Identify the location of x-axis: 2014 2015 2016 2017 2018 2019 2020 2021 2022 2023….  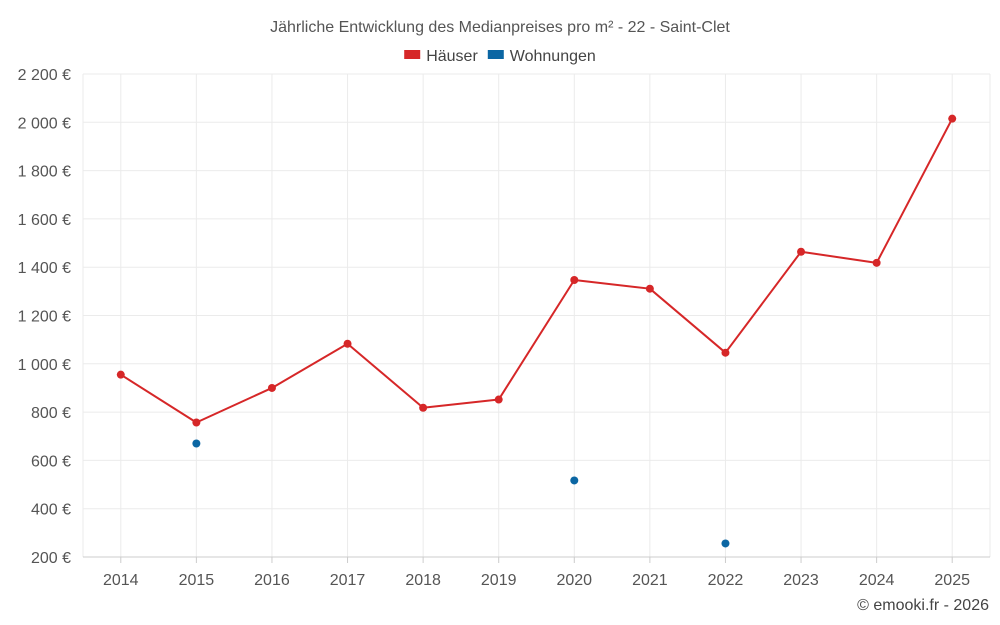
(536, 572).